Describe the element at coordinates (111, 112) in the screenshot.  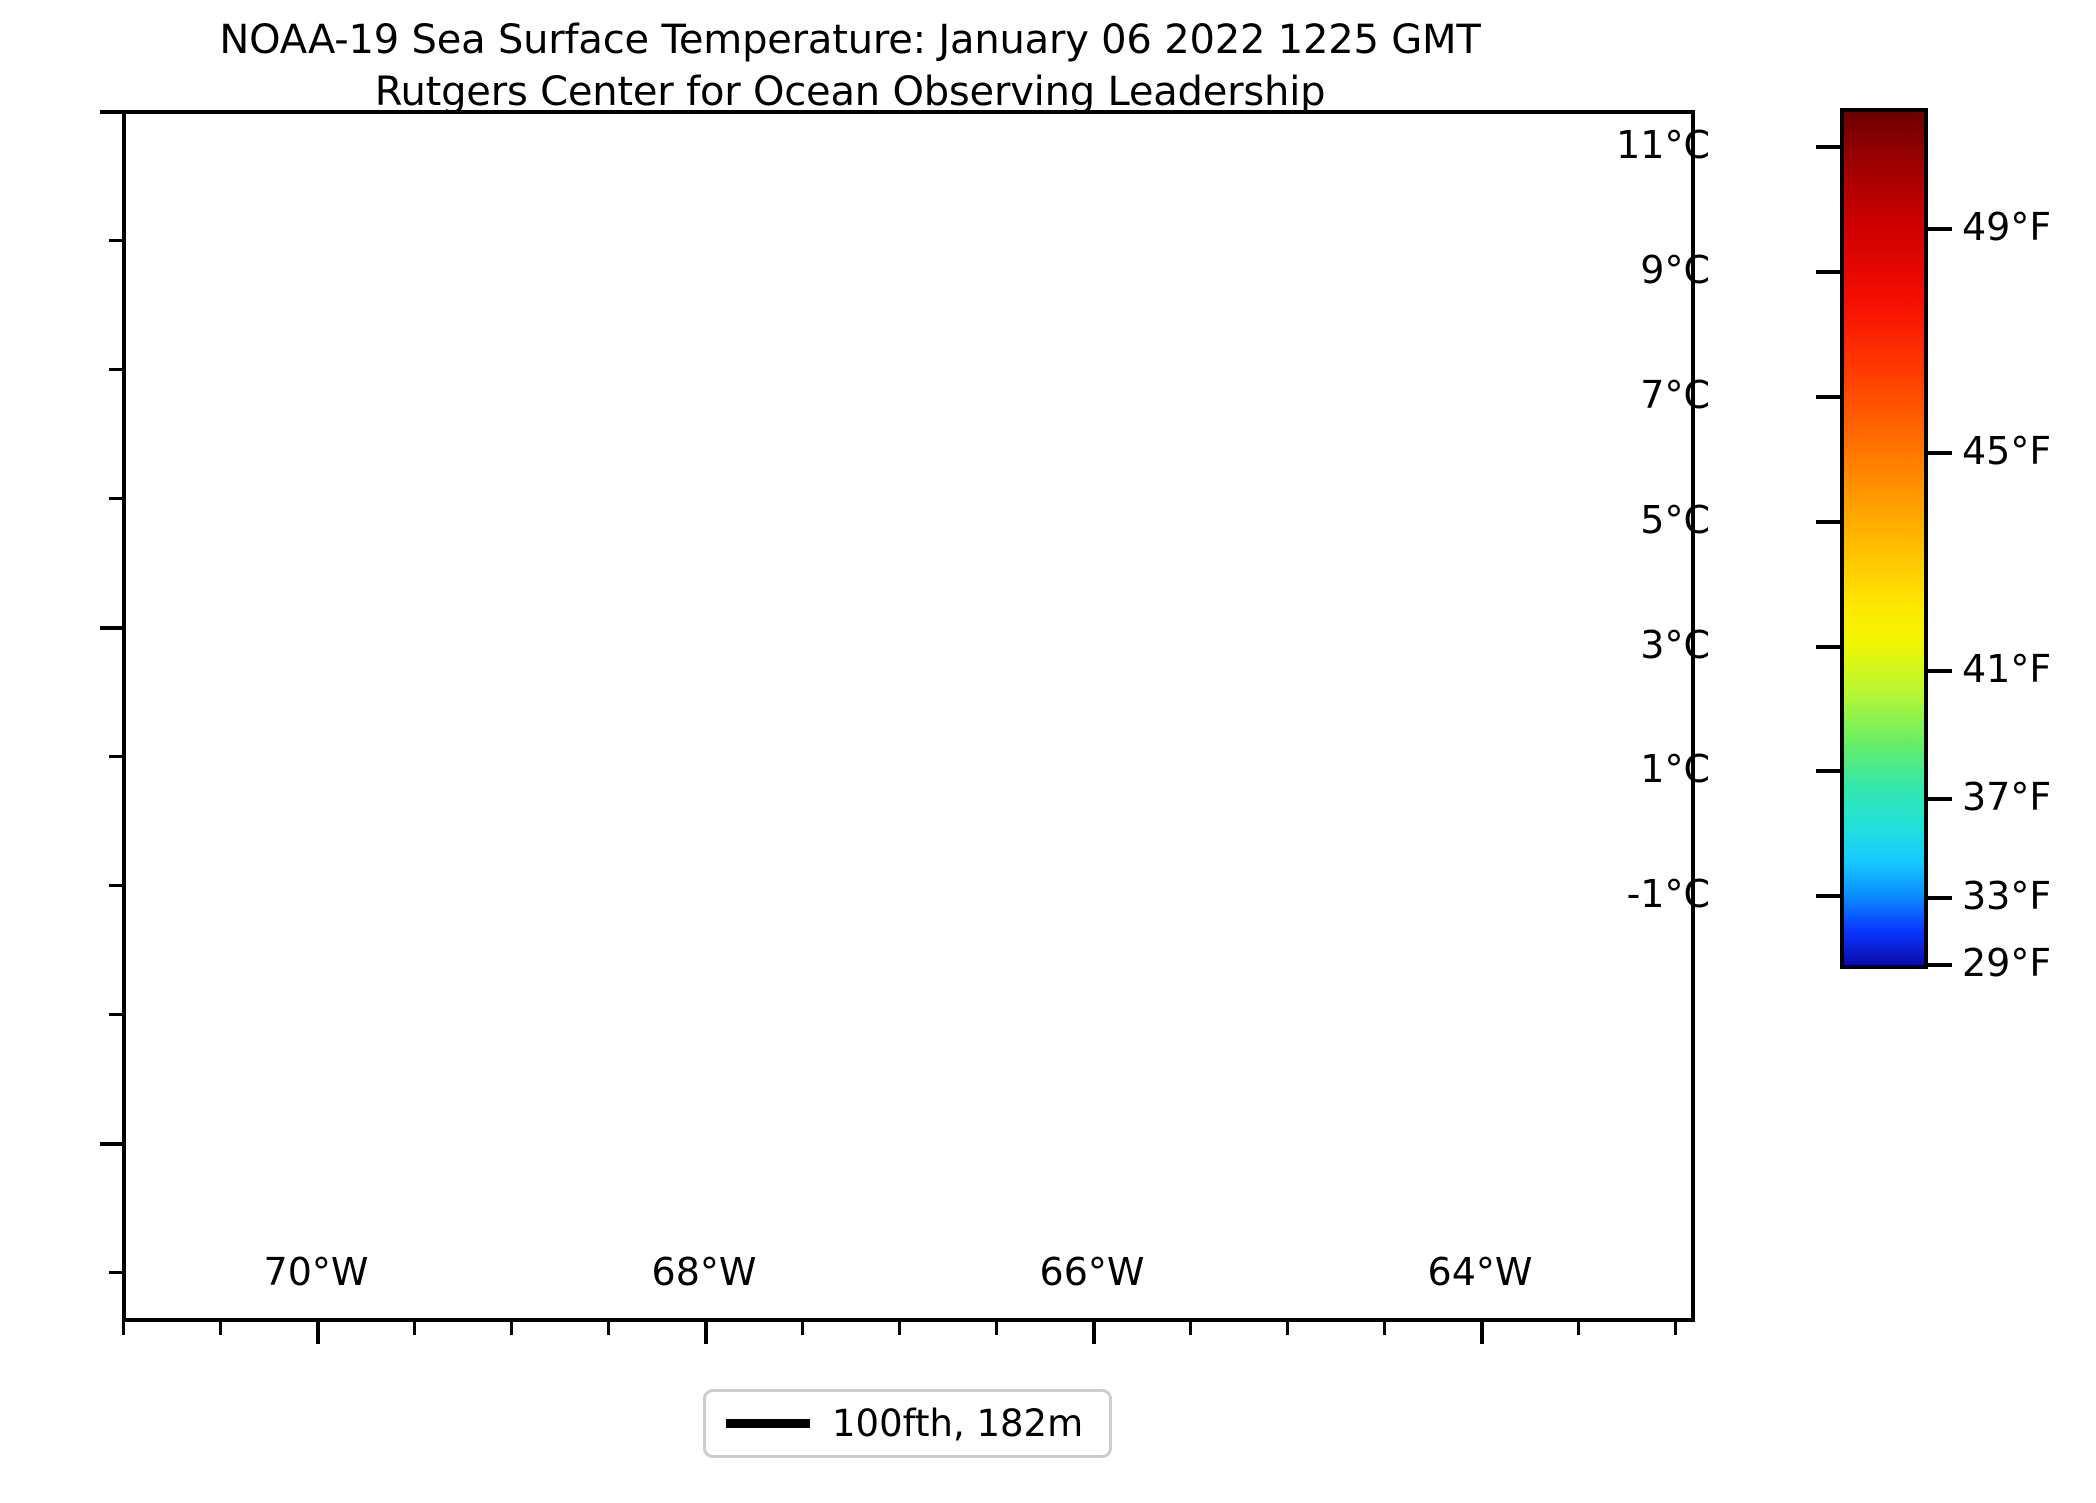
I see `ytick-46N` at that location.